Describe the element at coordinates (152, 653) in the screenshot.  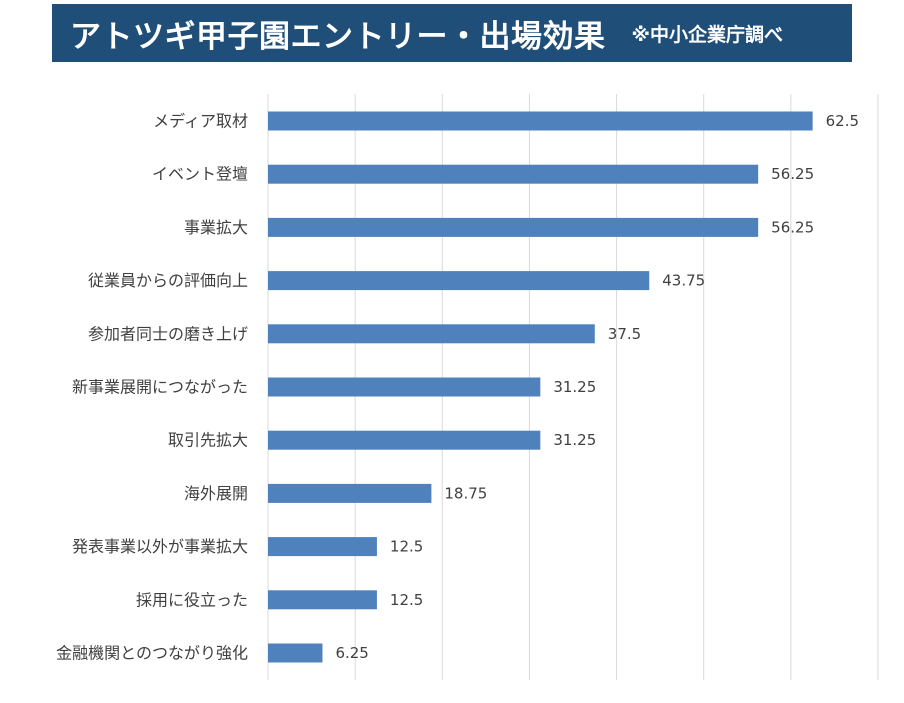
I see `category-label: 金融機関とのつながり強化` at that location.